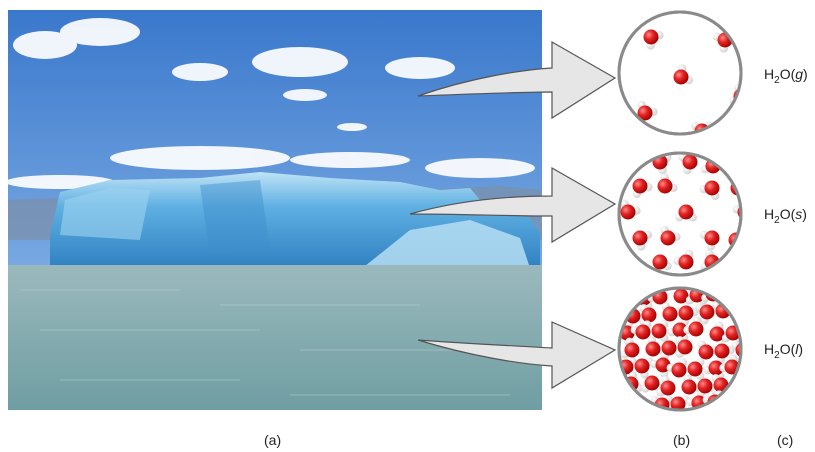 This screenshot has height=452, width=815. What do you see at coordinates (785, 216) in the screenshot?
I see `phase-label-solid: H2O(s)` at bounding box center [785, 216].